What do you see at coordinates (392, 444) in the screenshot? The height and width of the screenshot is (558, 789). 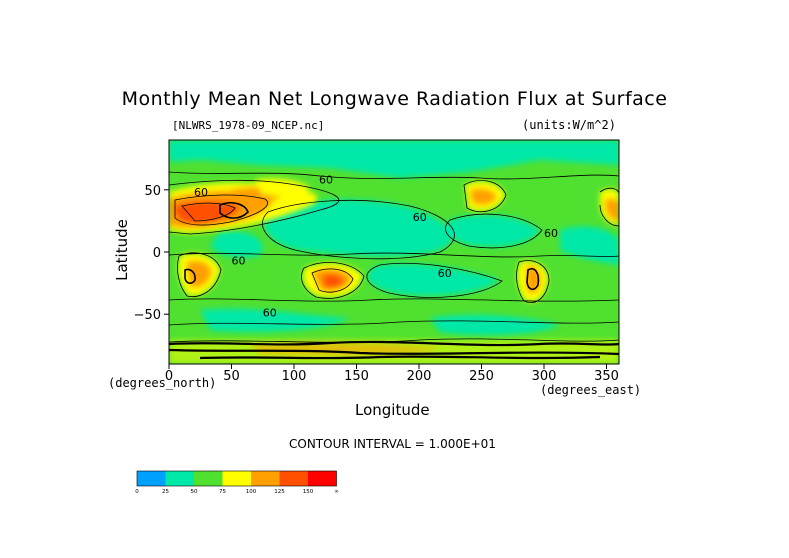 I see `contour-interval-note: CONTOUR INTERVAL = 1.000E+01` at bounding box center [392, 444].